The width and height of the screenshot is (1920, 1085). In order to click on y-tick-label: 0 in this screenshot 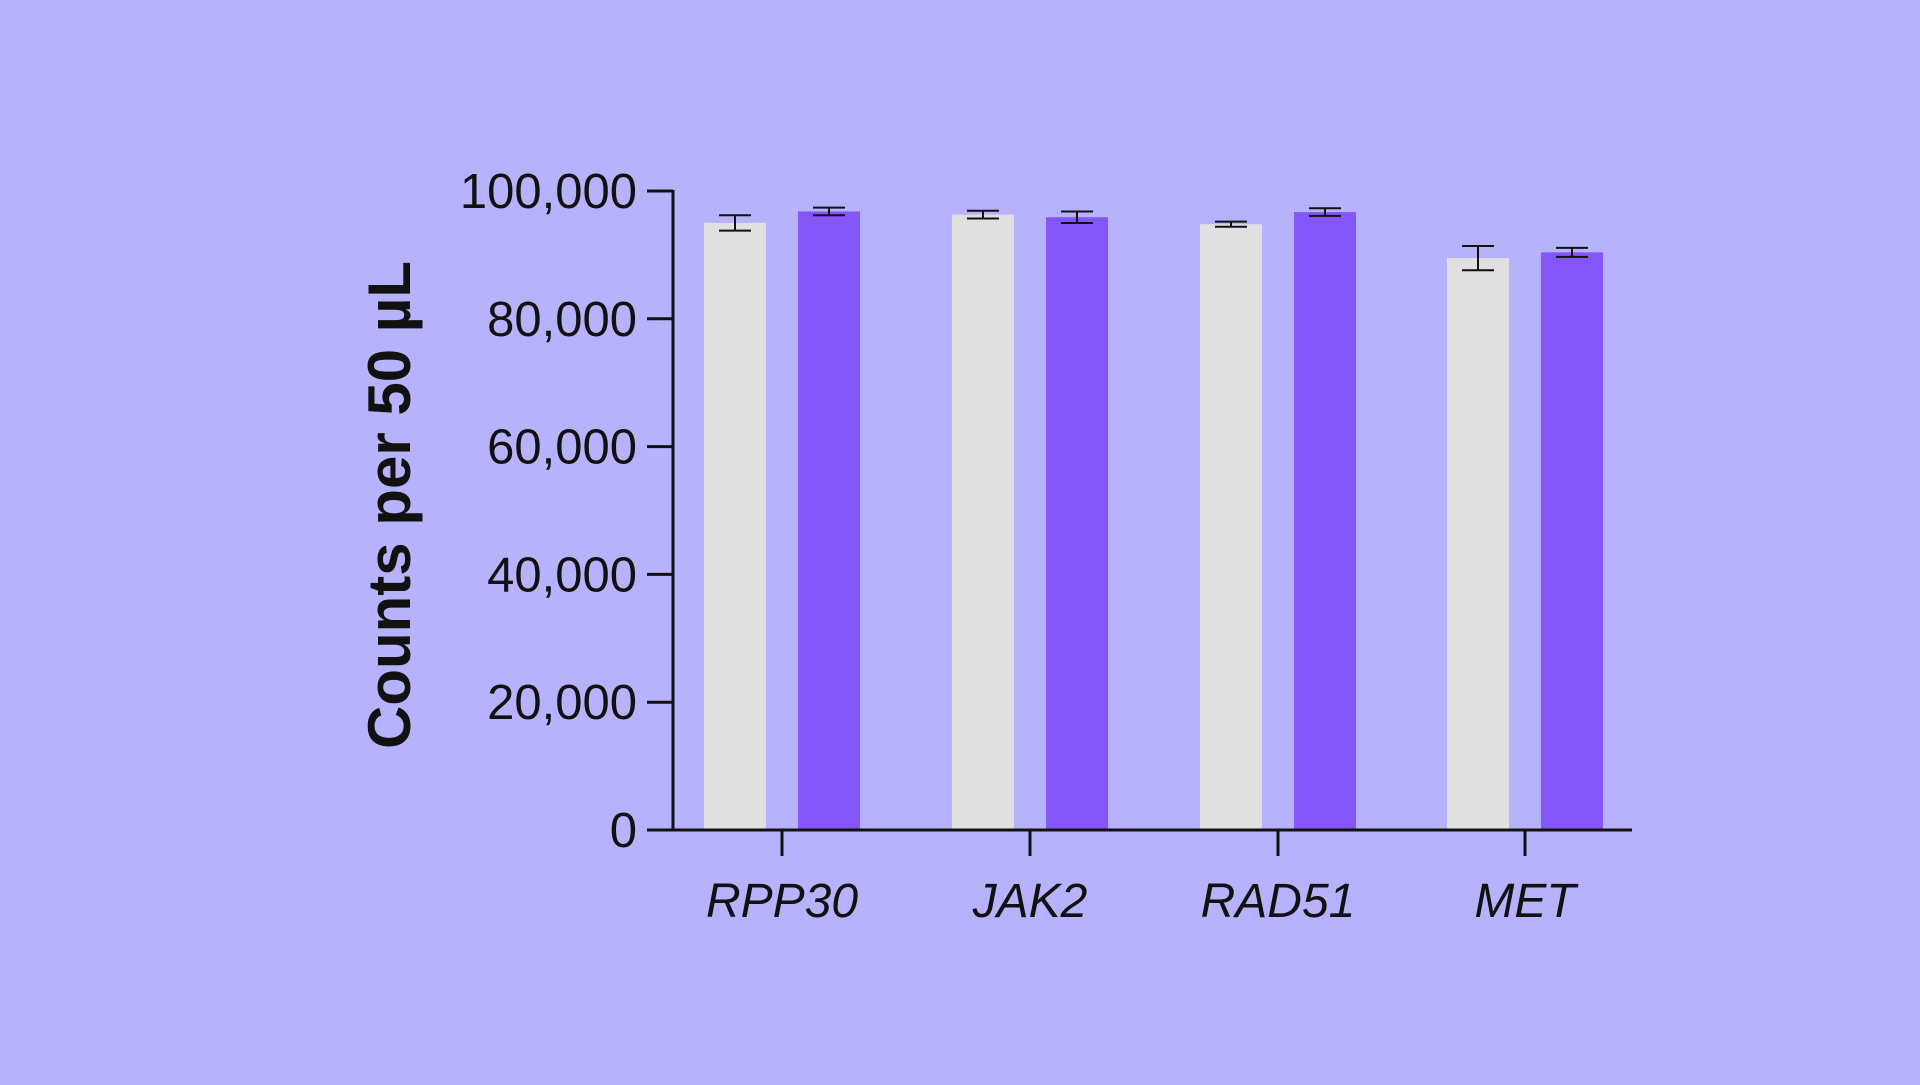, I will do `click(623, 831)`.